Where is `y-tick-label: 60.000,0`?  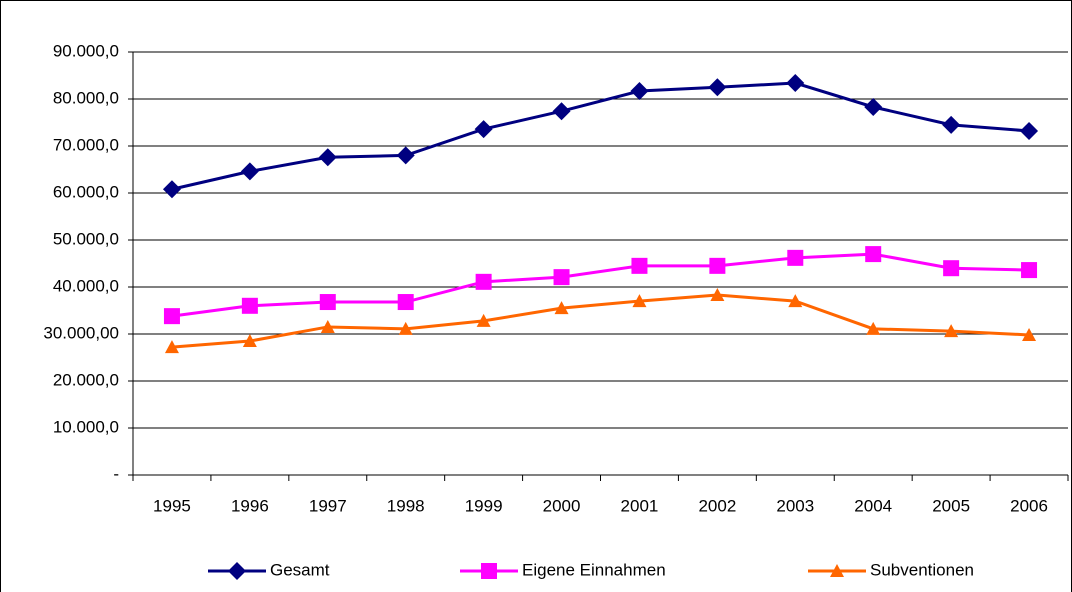
y-tick-label: 60.000,0 is located at coordinates (86, 191).